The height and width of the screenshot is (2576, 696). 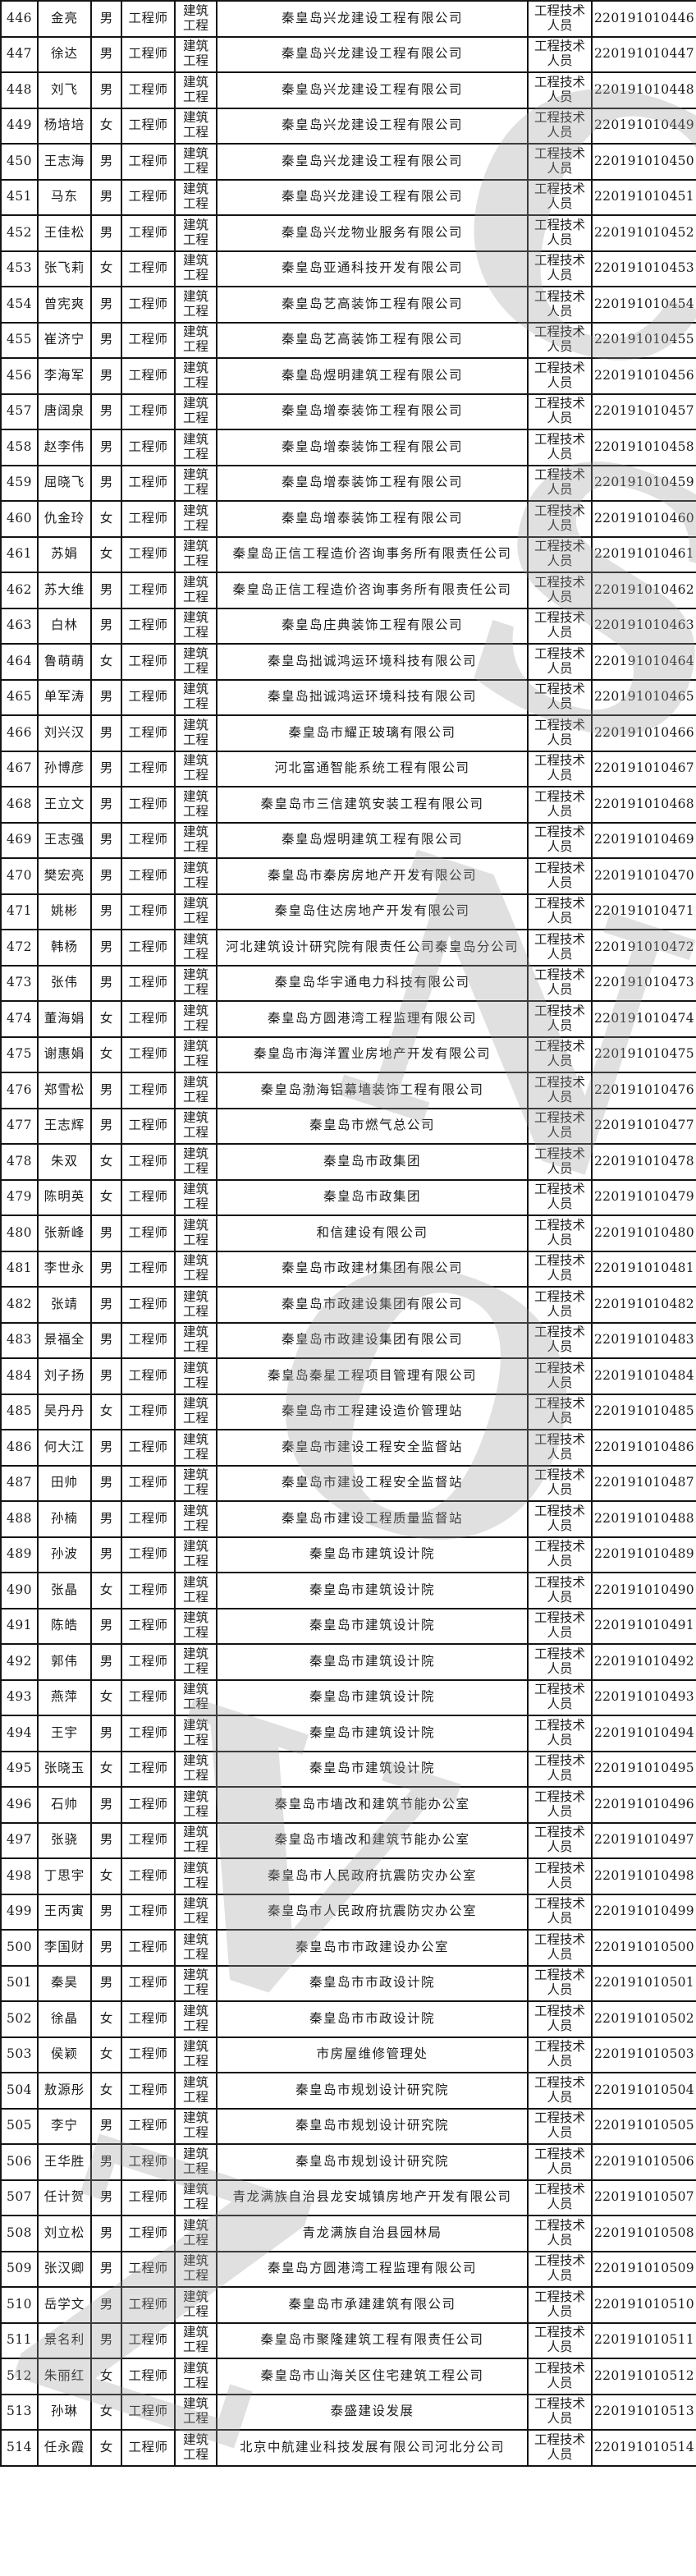 I want to click on cell-row-number: 494, so click(x=20, y=1733).